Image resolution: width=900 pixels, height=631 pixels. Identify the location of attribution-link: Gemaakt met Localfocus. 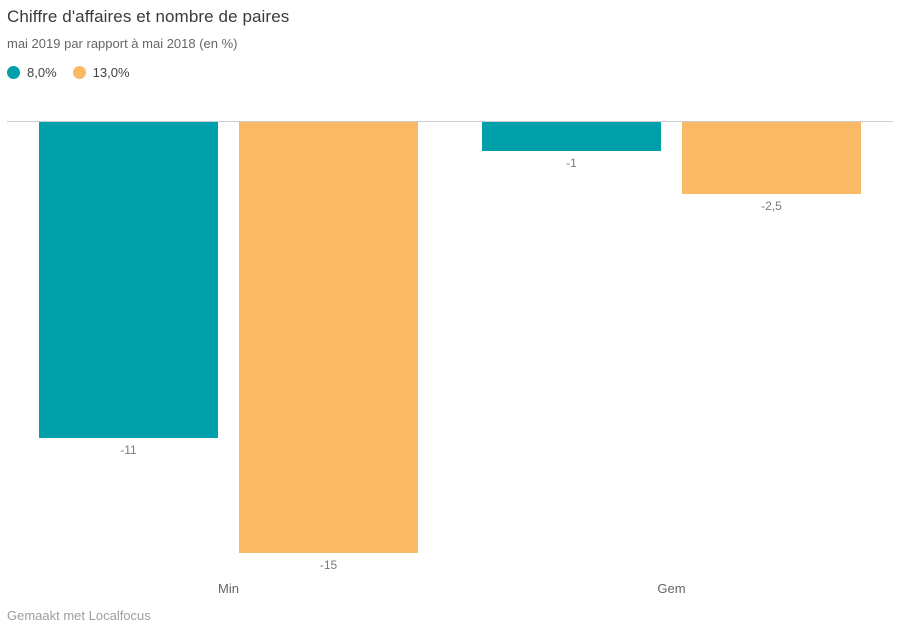
(79, 615).